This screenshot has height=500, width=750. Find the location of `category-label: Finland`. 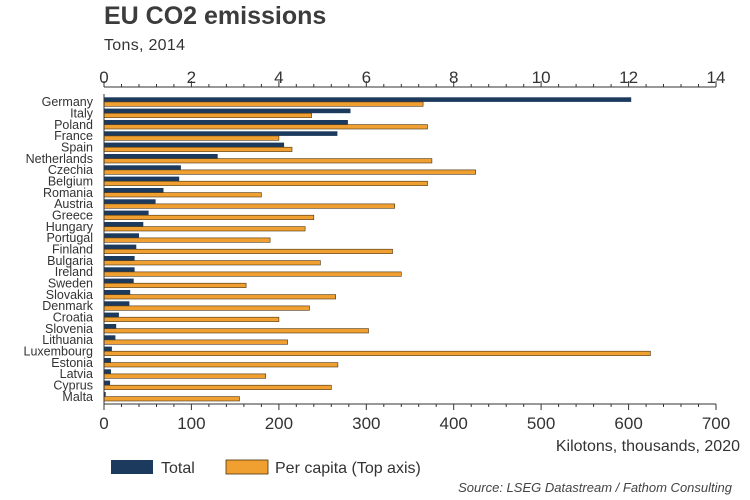

category-label: Finland is located at coordinates (72, 250).